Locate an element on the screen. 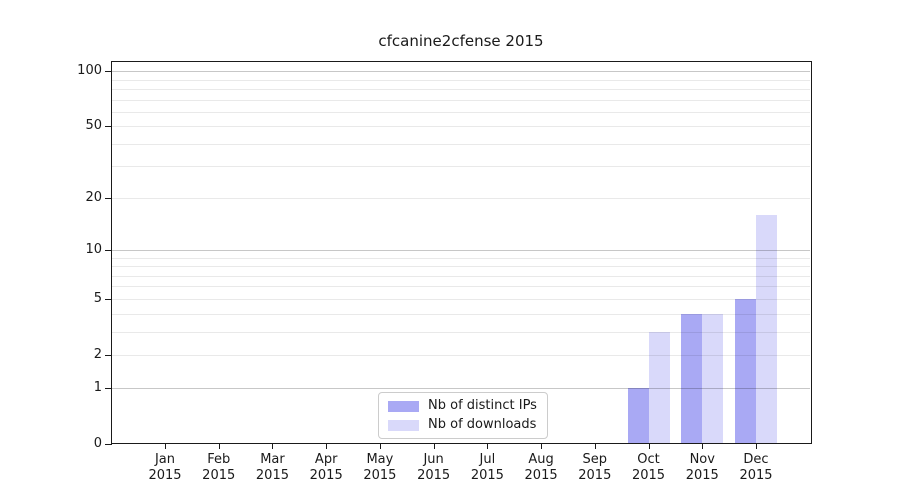  x-tick-month: Sep is located at coordinates (595, 459).